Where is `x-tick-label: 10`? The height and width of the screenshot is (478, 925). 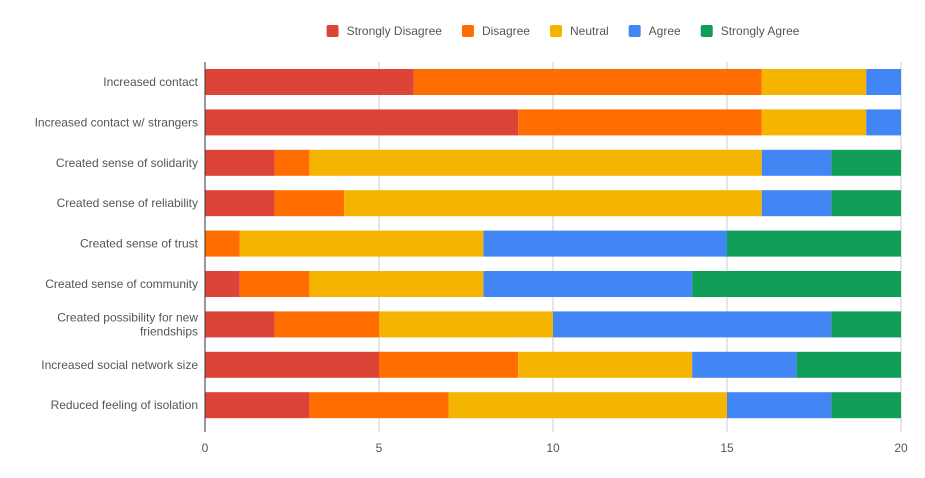
x-tick-label: 10 is located at coordinates (553, 448).